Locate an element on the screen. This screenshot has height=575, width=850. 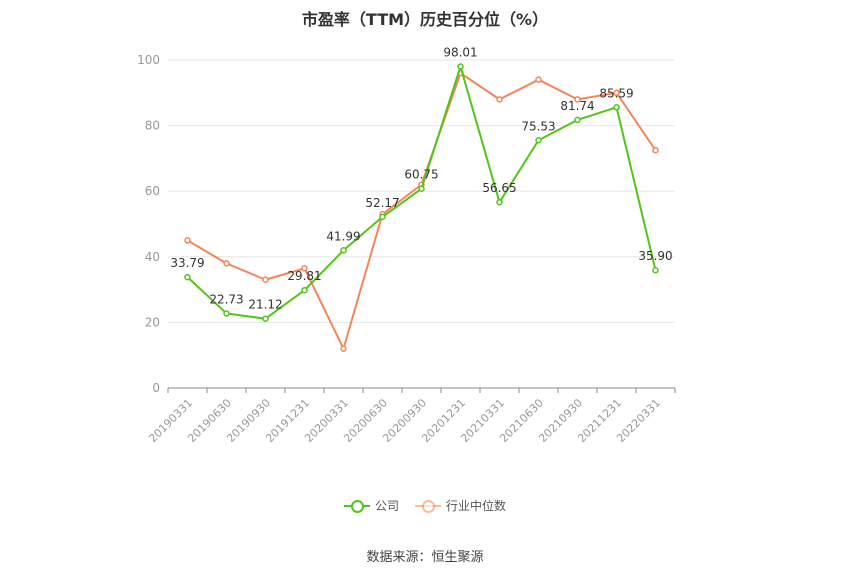
data-label: 52.17 is located at coordinates (382, 203).